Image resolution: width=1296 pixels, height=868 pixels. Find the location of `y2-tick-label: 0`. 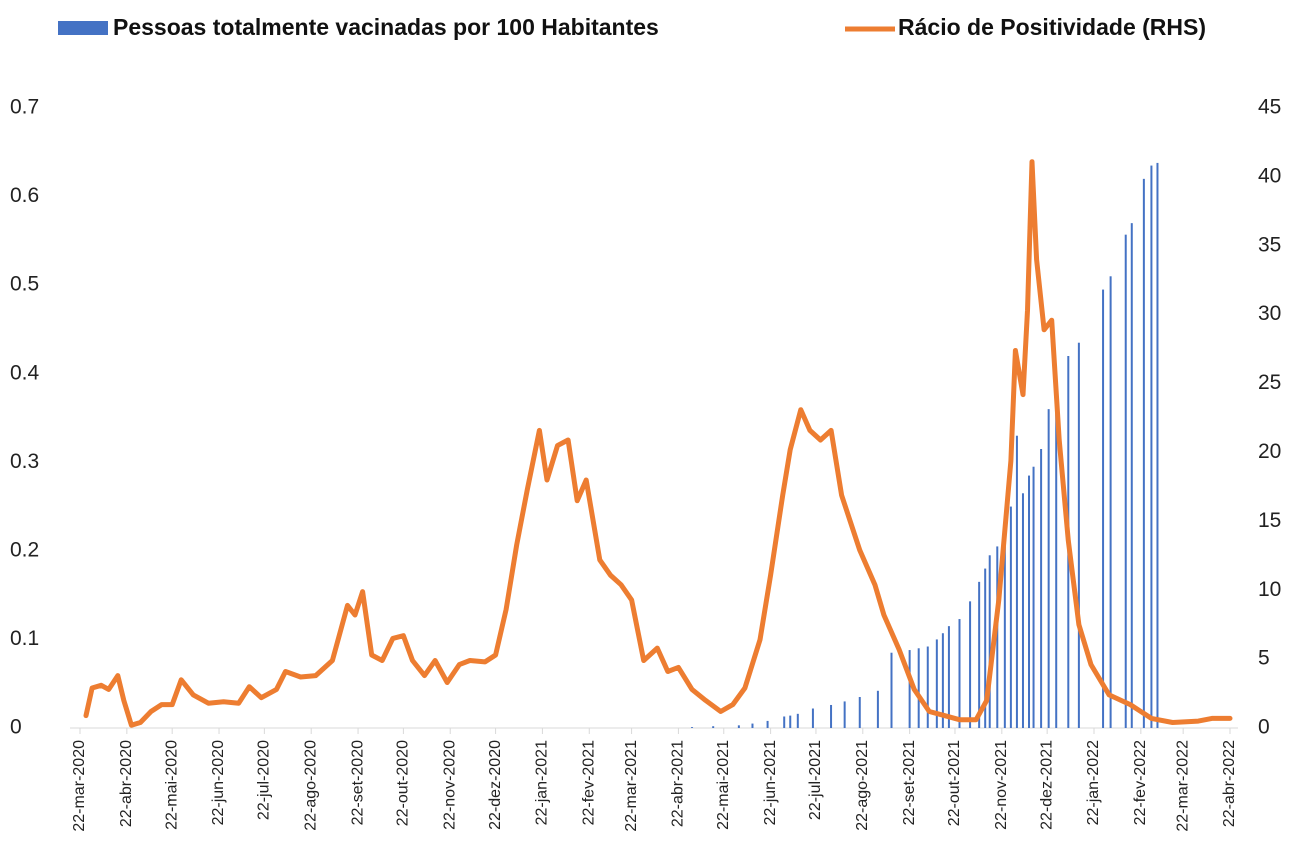

y2-tick-label: 0 is located at coordinates (1264, 727).